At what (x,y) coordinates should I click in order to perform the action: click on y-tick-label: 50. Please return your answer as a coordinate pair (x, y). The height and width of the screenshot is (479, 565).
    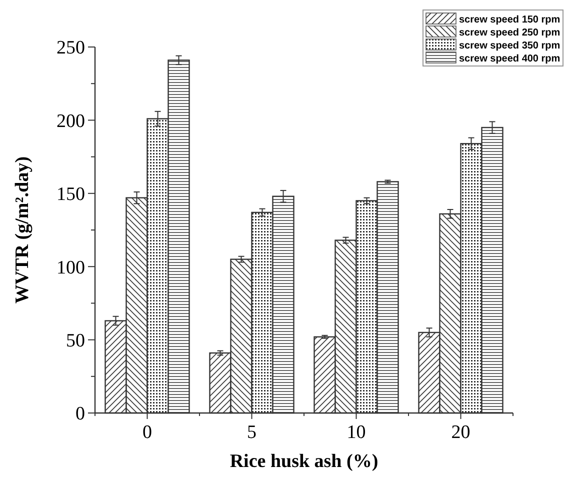
    Looking at the image, I should click on (75, 341).